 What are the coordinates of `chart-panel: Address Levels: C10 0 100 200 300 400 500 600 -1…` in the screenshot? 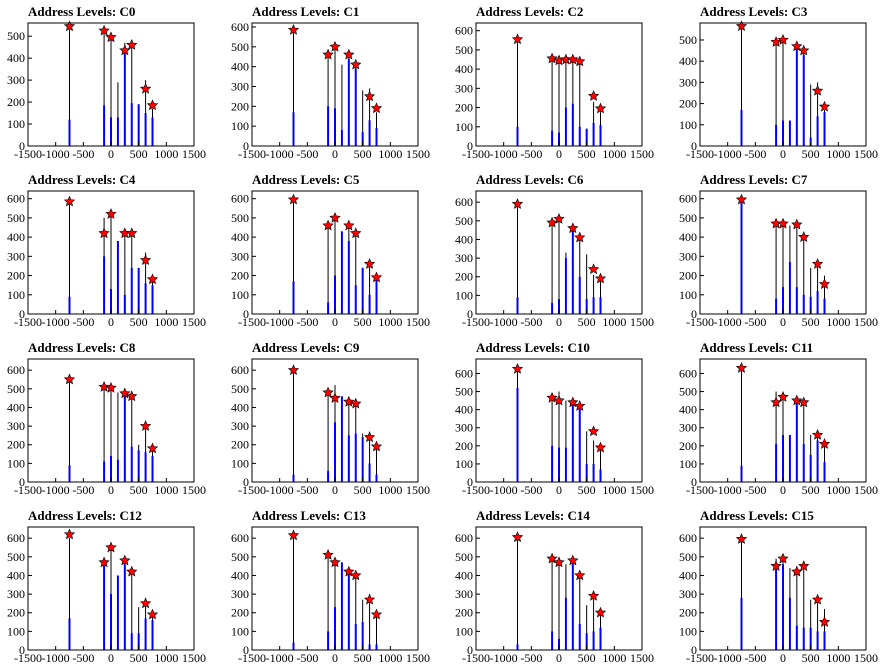 It's located at (560, 420).